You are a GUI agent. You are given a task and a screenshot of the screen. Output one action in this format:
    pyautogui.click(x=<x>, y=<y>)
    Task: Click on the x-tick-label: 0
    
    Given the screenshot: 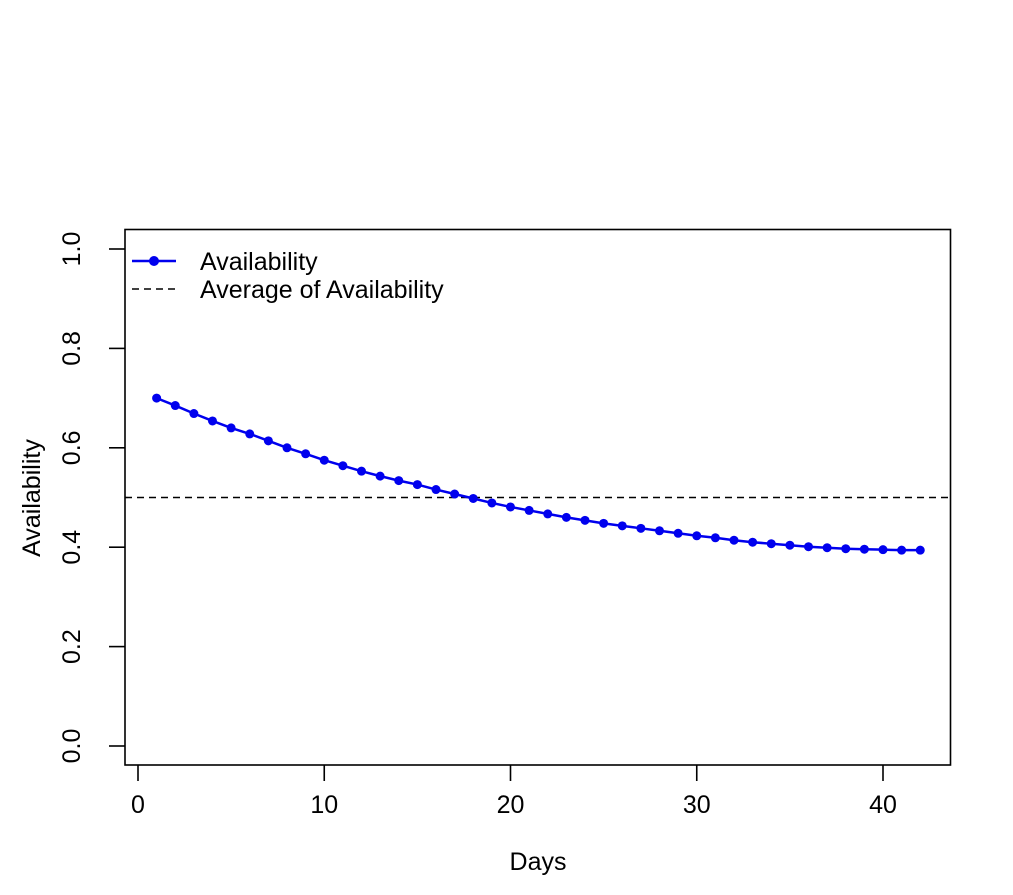 What is the action you would take?
    pyautogui.click(x=138, y=805)
    